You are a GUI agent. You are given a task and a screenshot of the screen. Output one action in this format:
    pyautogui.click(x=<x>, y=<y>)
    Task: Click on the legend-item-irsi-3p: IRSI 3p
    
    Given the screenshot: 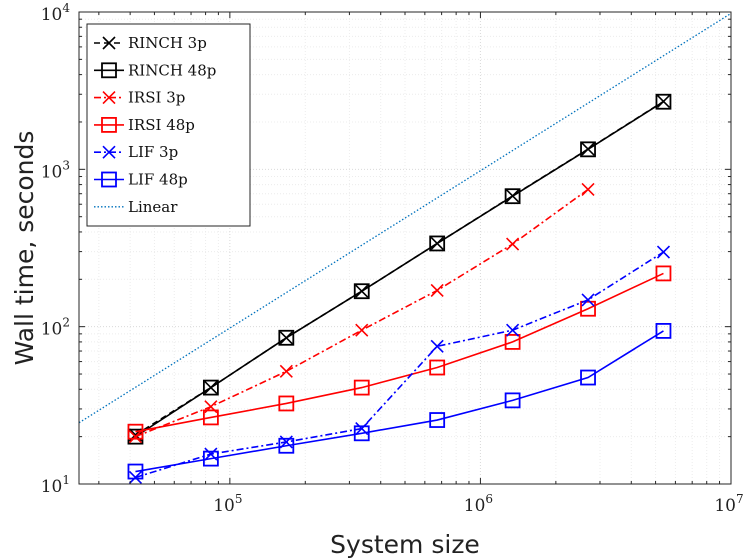 What is the action you would take?
    pyautogui.click(x=139, y=98)
    